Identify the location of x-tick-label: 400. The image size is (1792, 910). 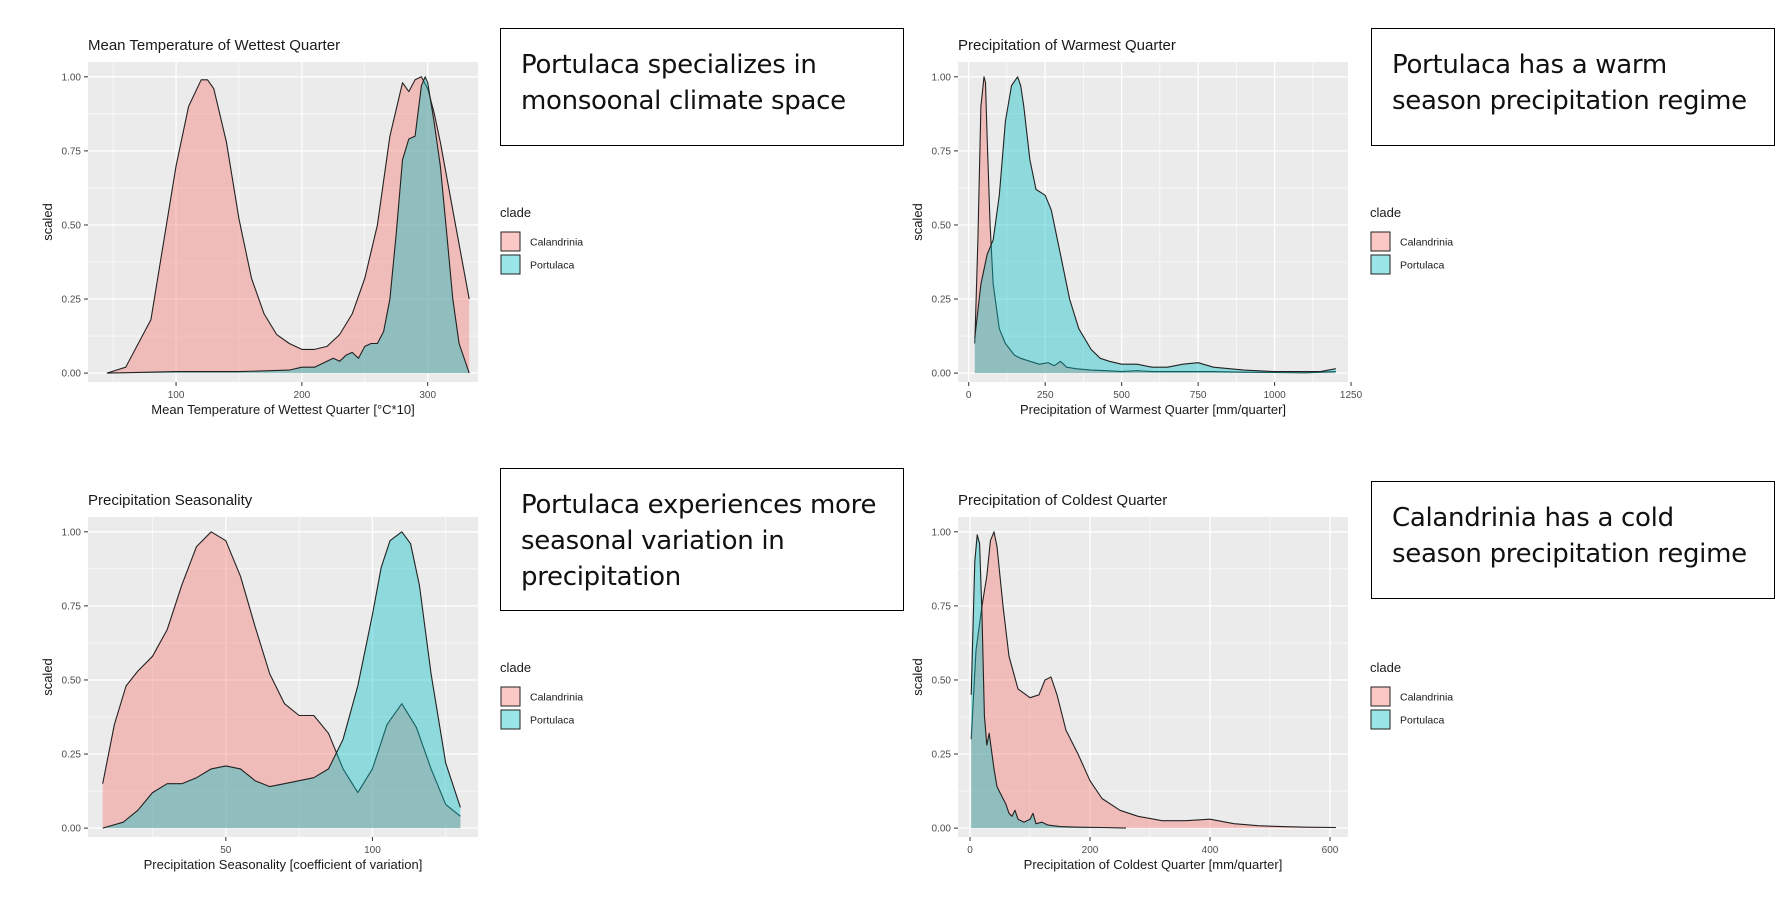
(1210, 850).